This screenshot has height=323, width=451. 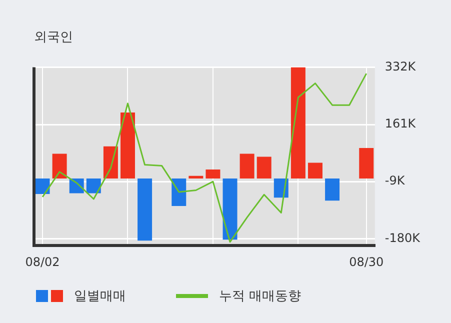 What do you see at coordinates (403, 238) in the screenshot?
I see `y-tick-label: -180K` at bounding box center [403, 238].